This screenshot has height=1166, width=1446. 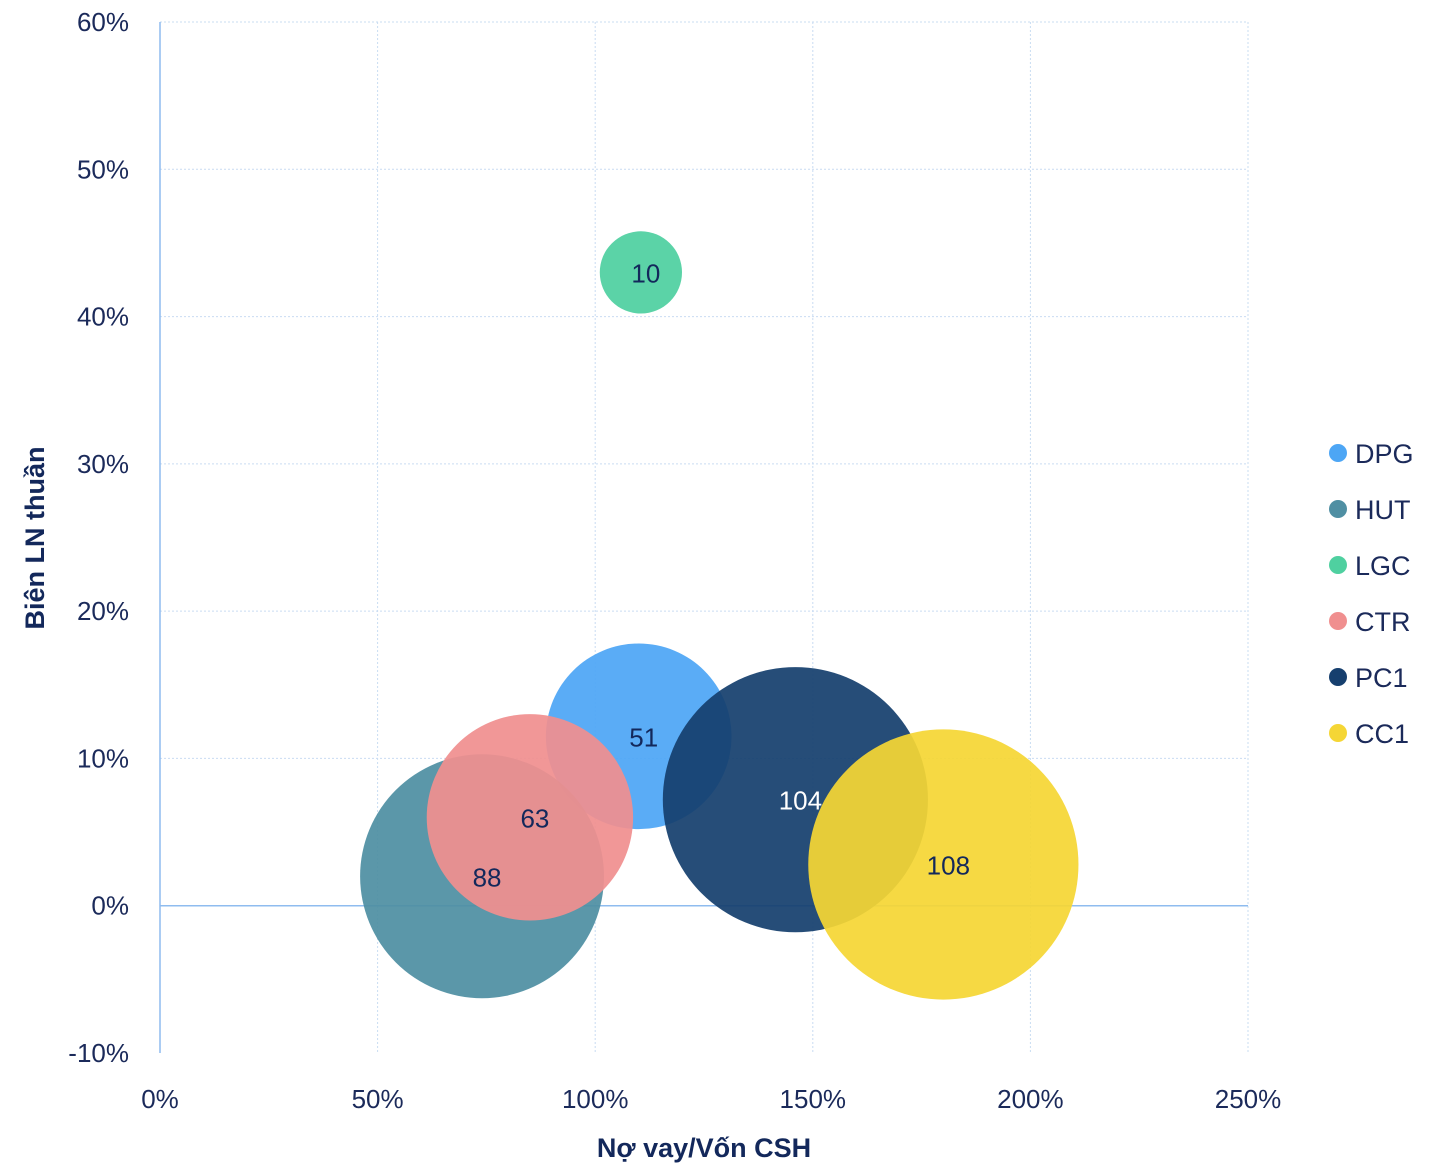 I want to click on legend-label: HUT, so click(x=1383, y=510).